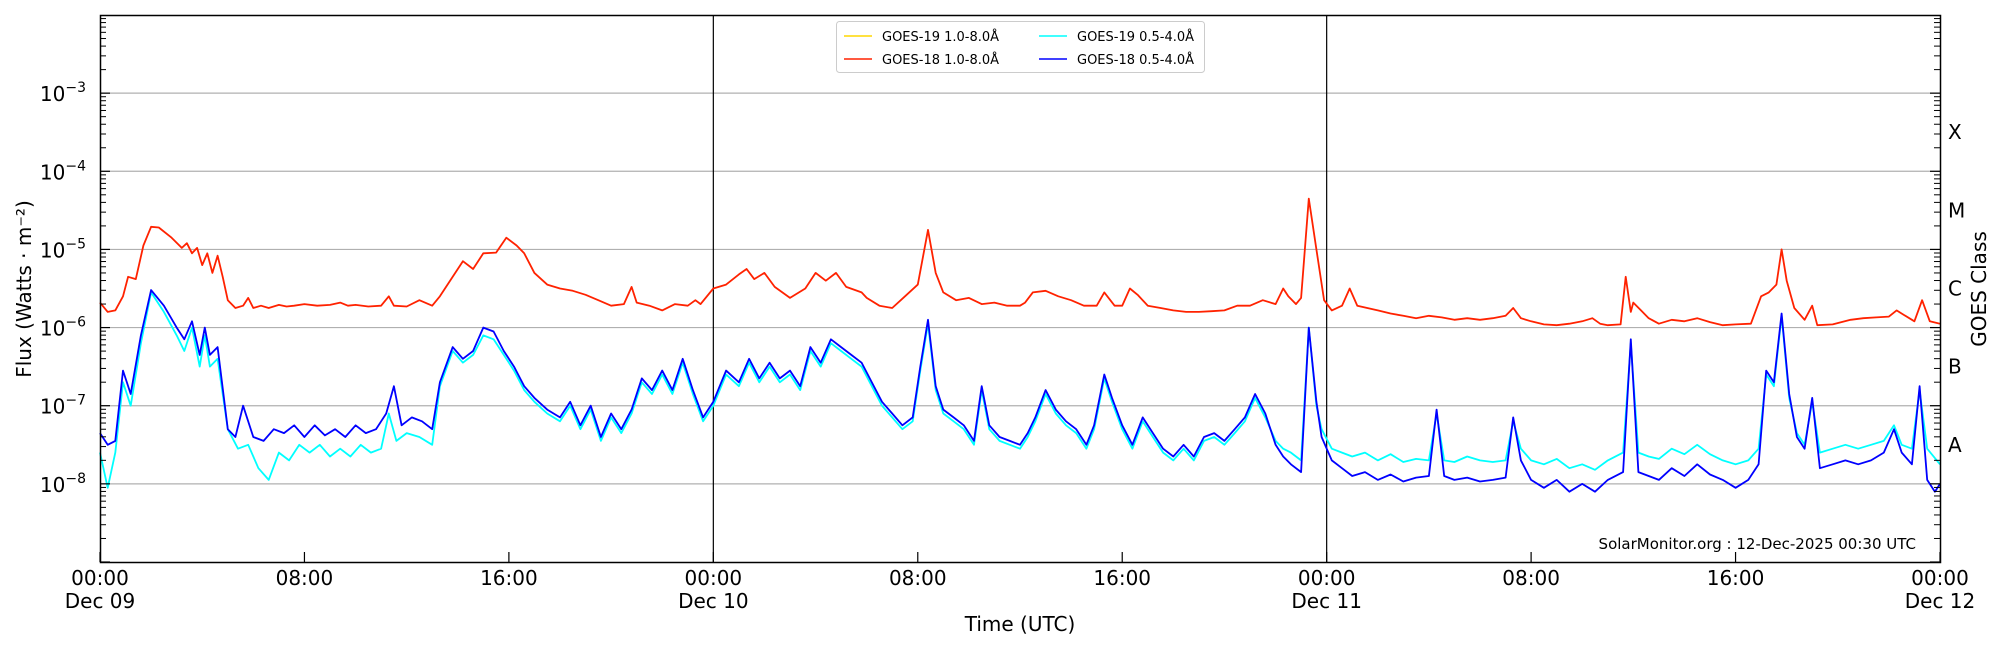 The width and height of the screenshot is (2000, 650). Describe the element at coordinates (24, 289) in the screenshot. I see `y-axis-title: Flux (Watts · m⁻²)` at that location.